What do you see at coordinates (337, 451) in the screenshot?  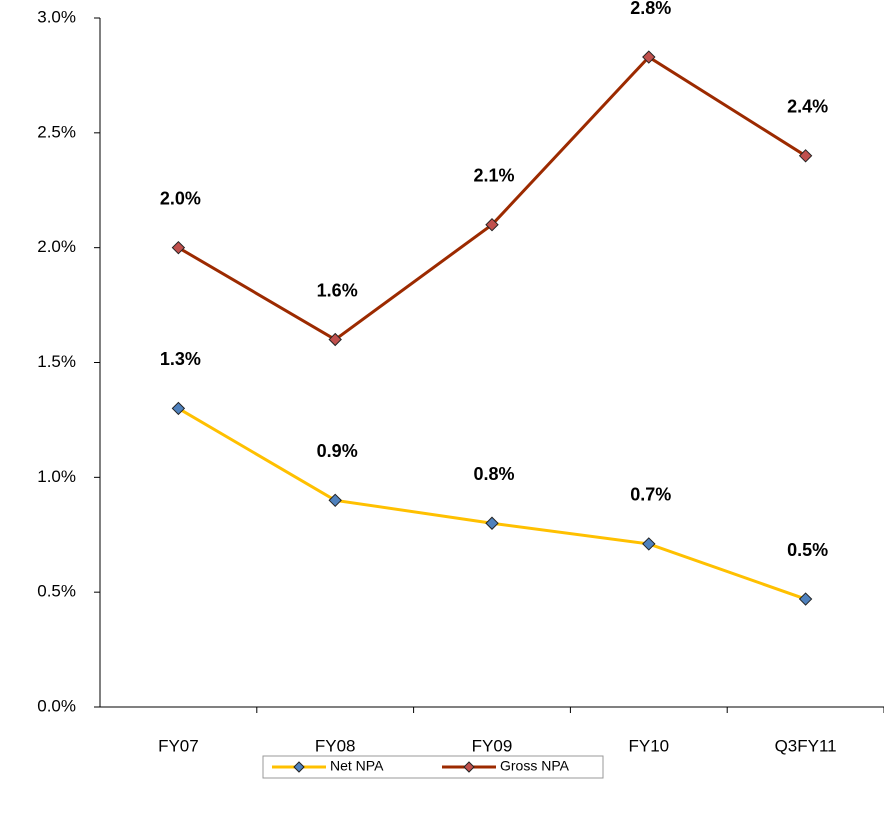 I see `value-label: 0.9%` at bounding box center [337, 451].